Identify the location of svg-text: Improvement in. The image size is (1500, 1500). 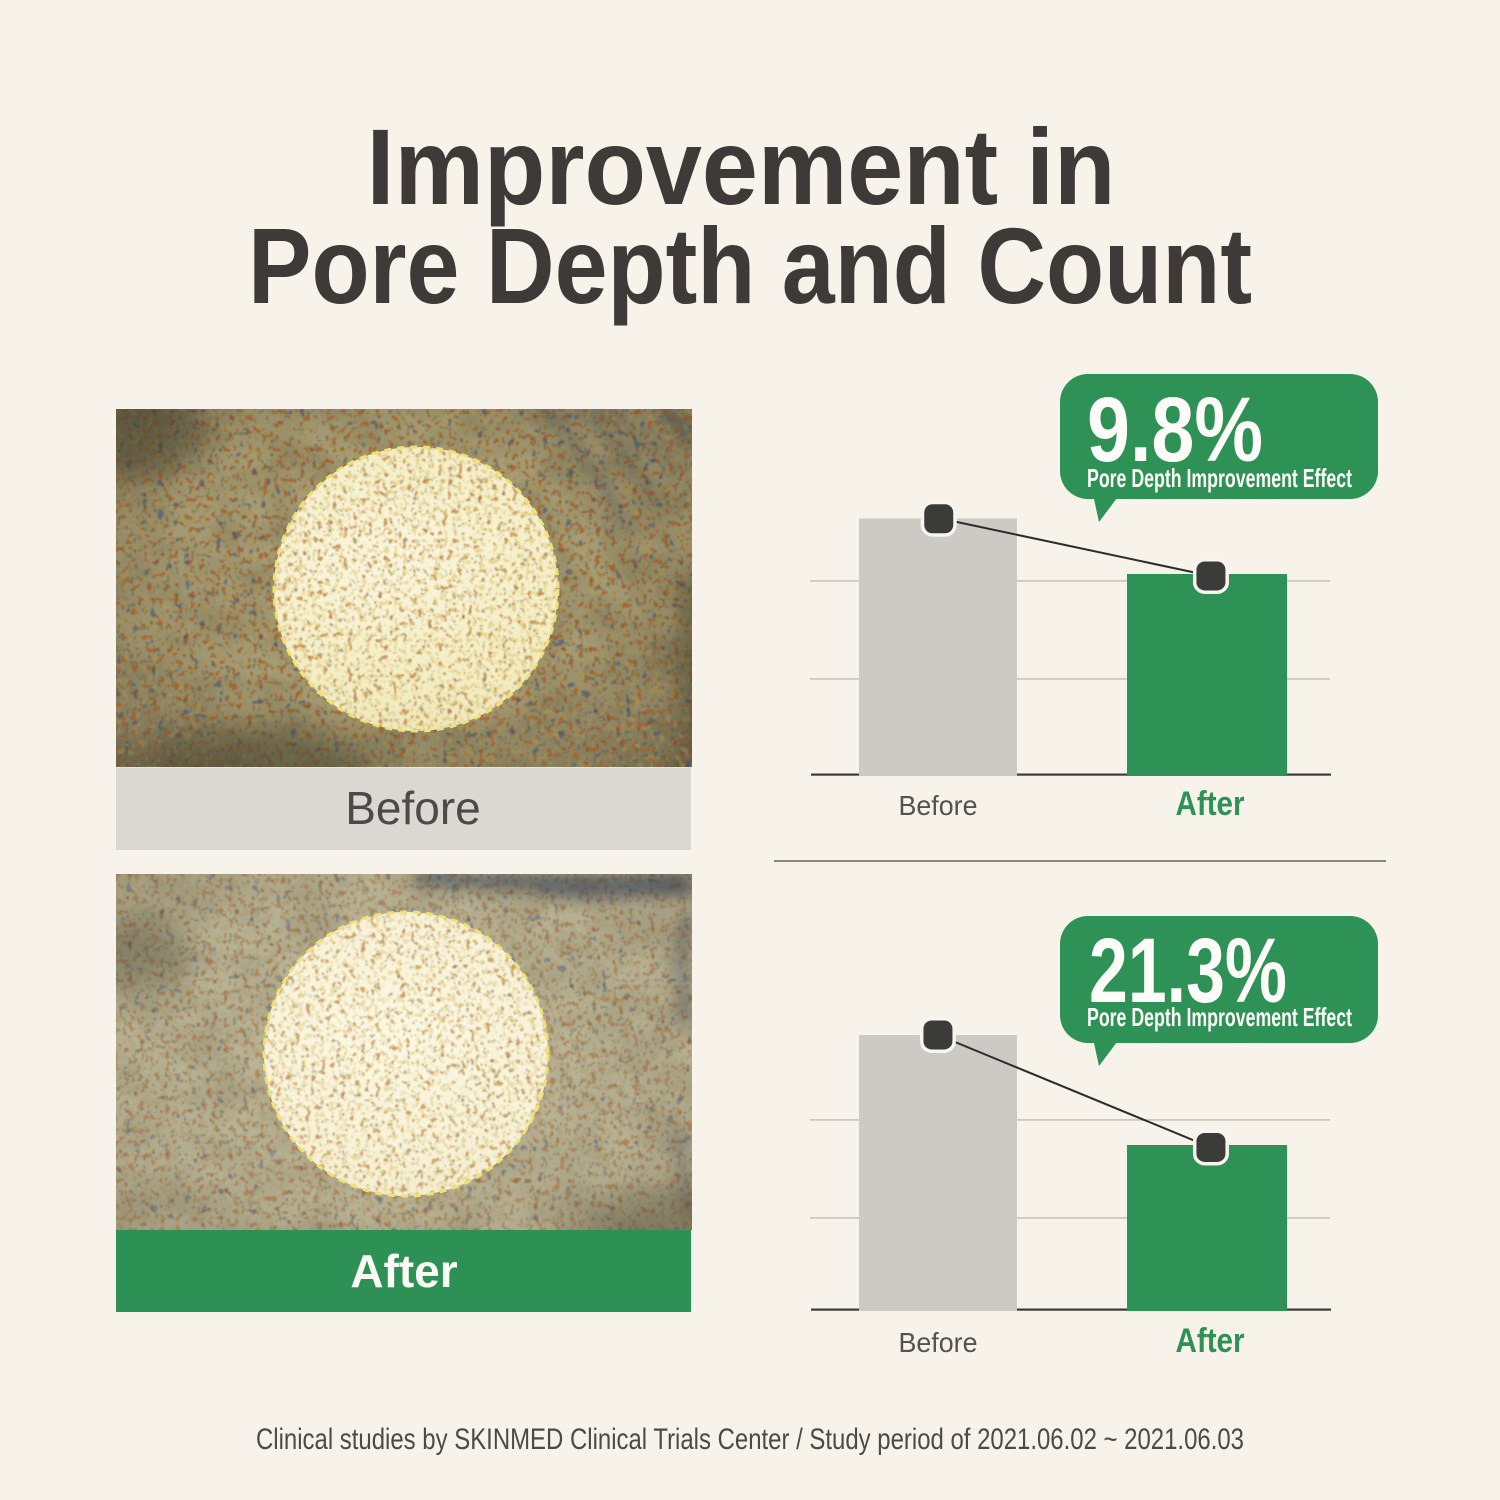
(741, 166).